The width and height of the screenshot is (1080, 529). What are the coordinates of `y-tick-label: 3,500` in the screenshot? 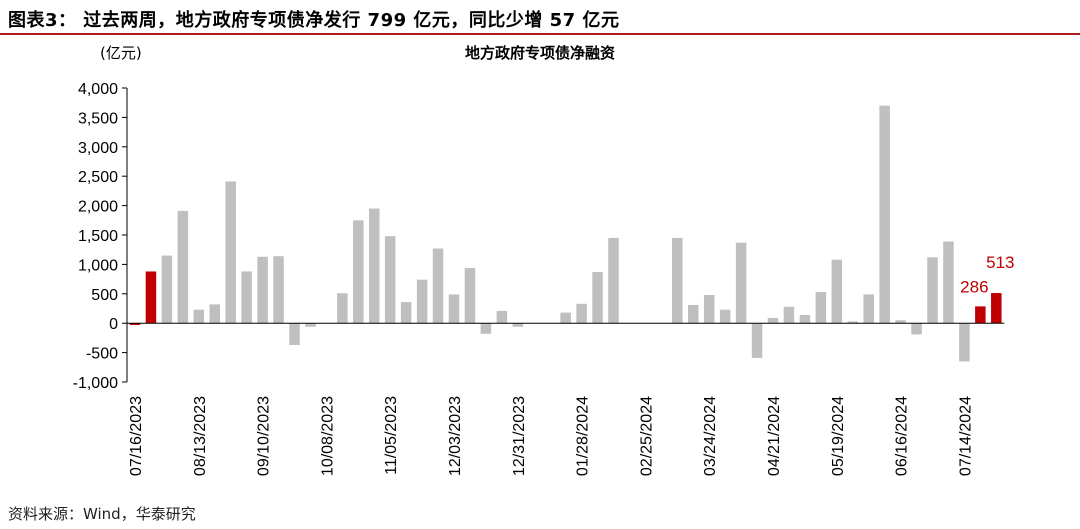 It's located at (98, 118).